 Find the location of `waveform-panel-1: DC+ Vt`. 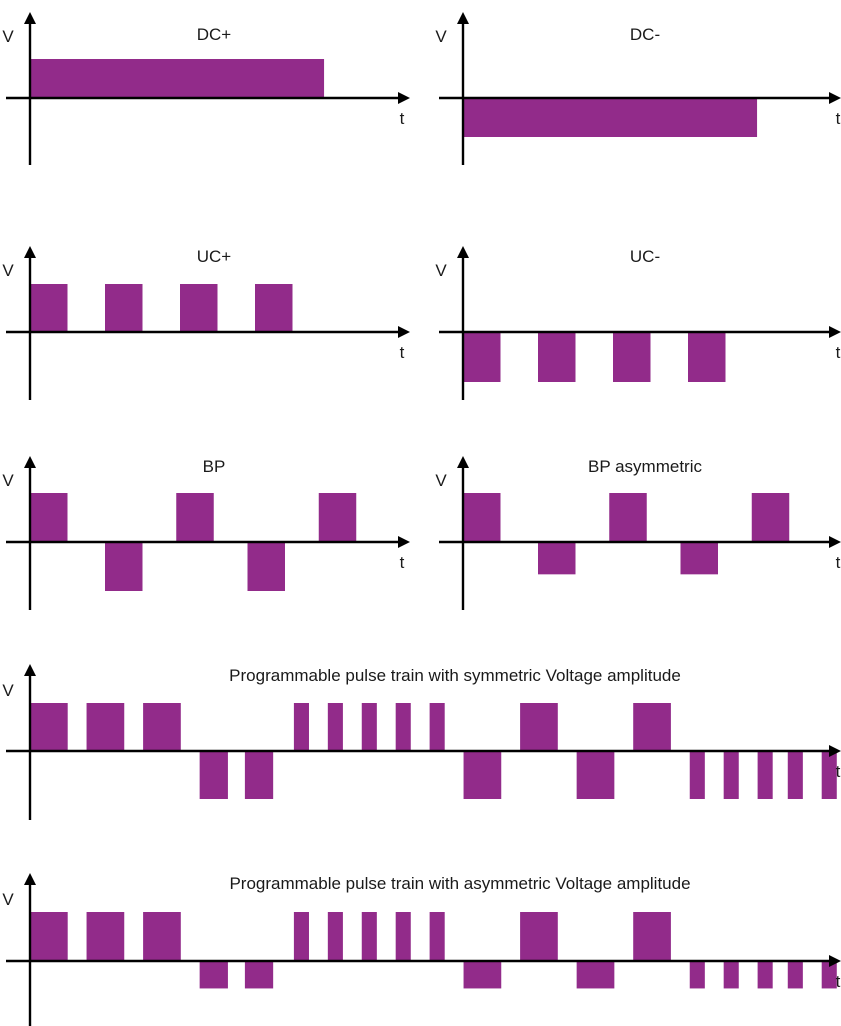

waveform-panel-1: DC+ Vt is located at coordinates (206, 88).